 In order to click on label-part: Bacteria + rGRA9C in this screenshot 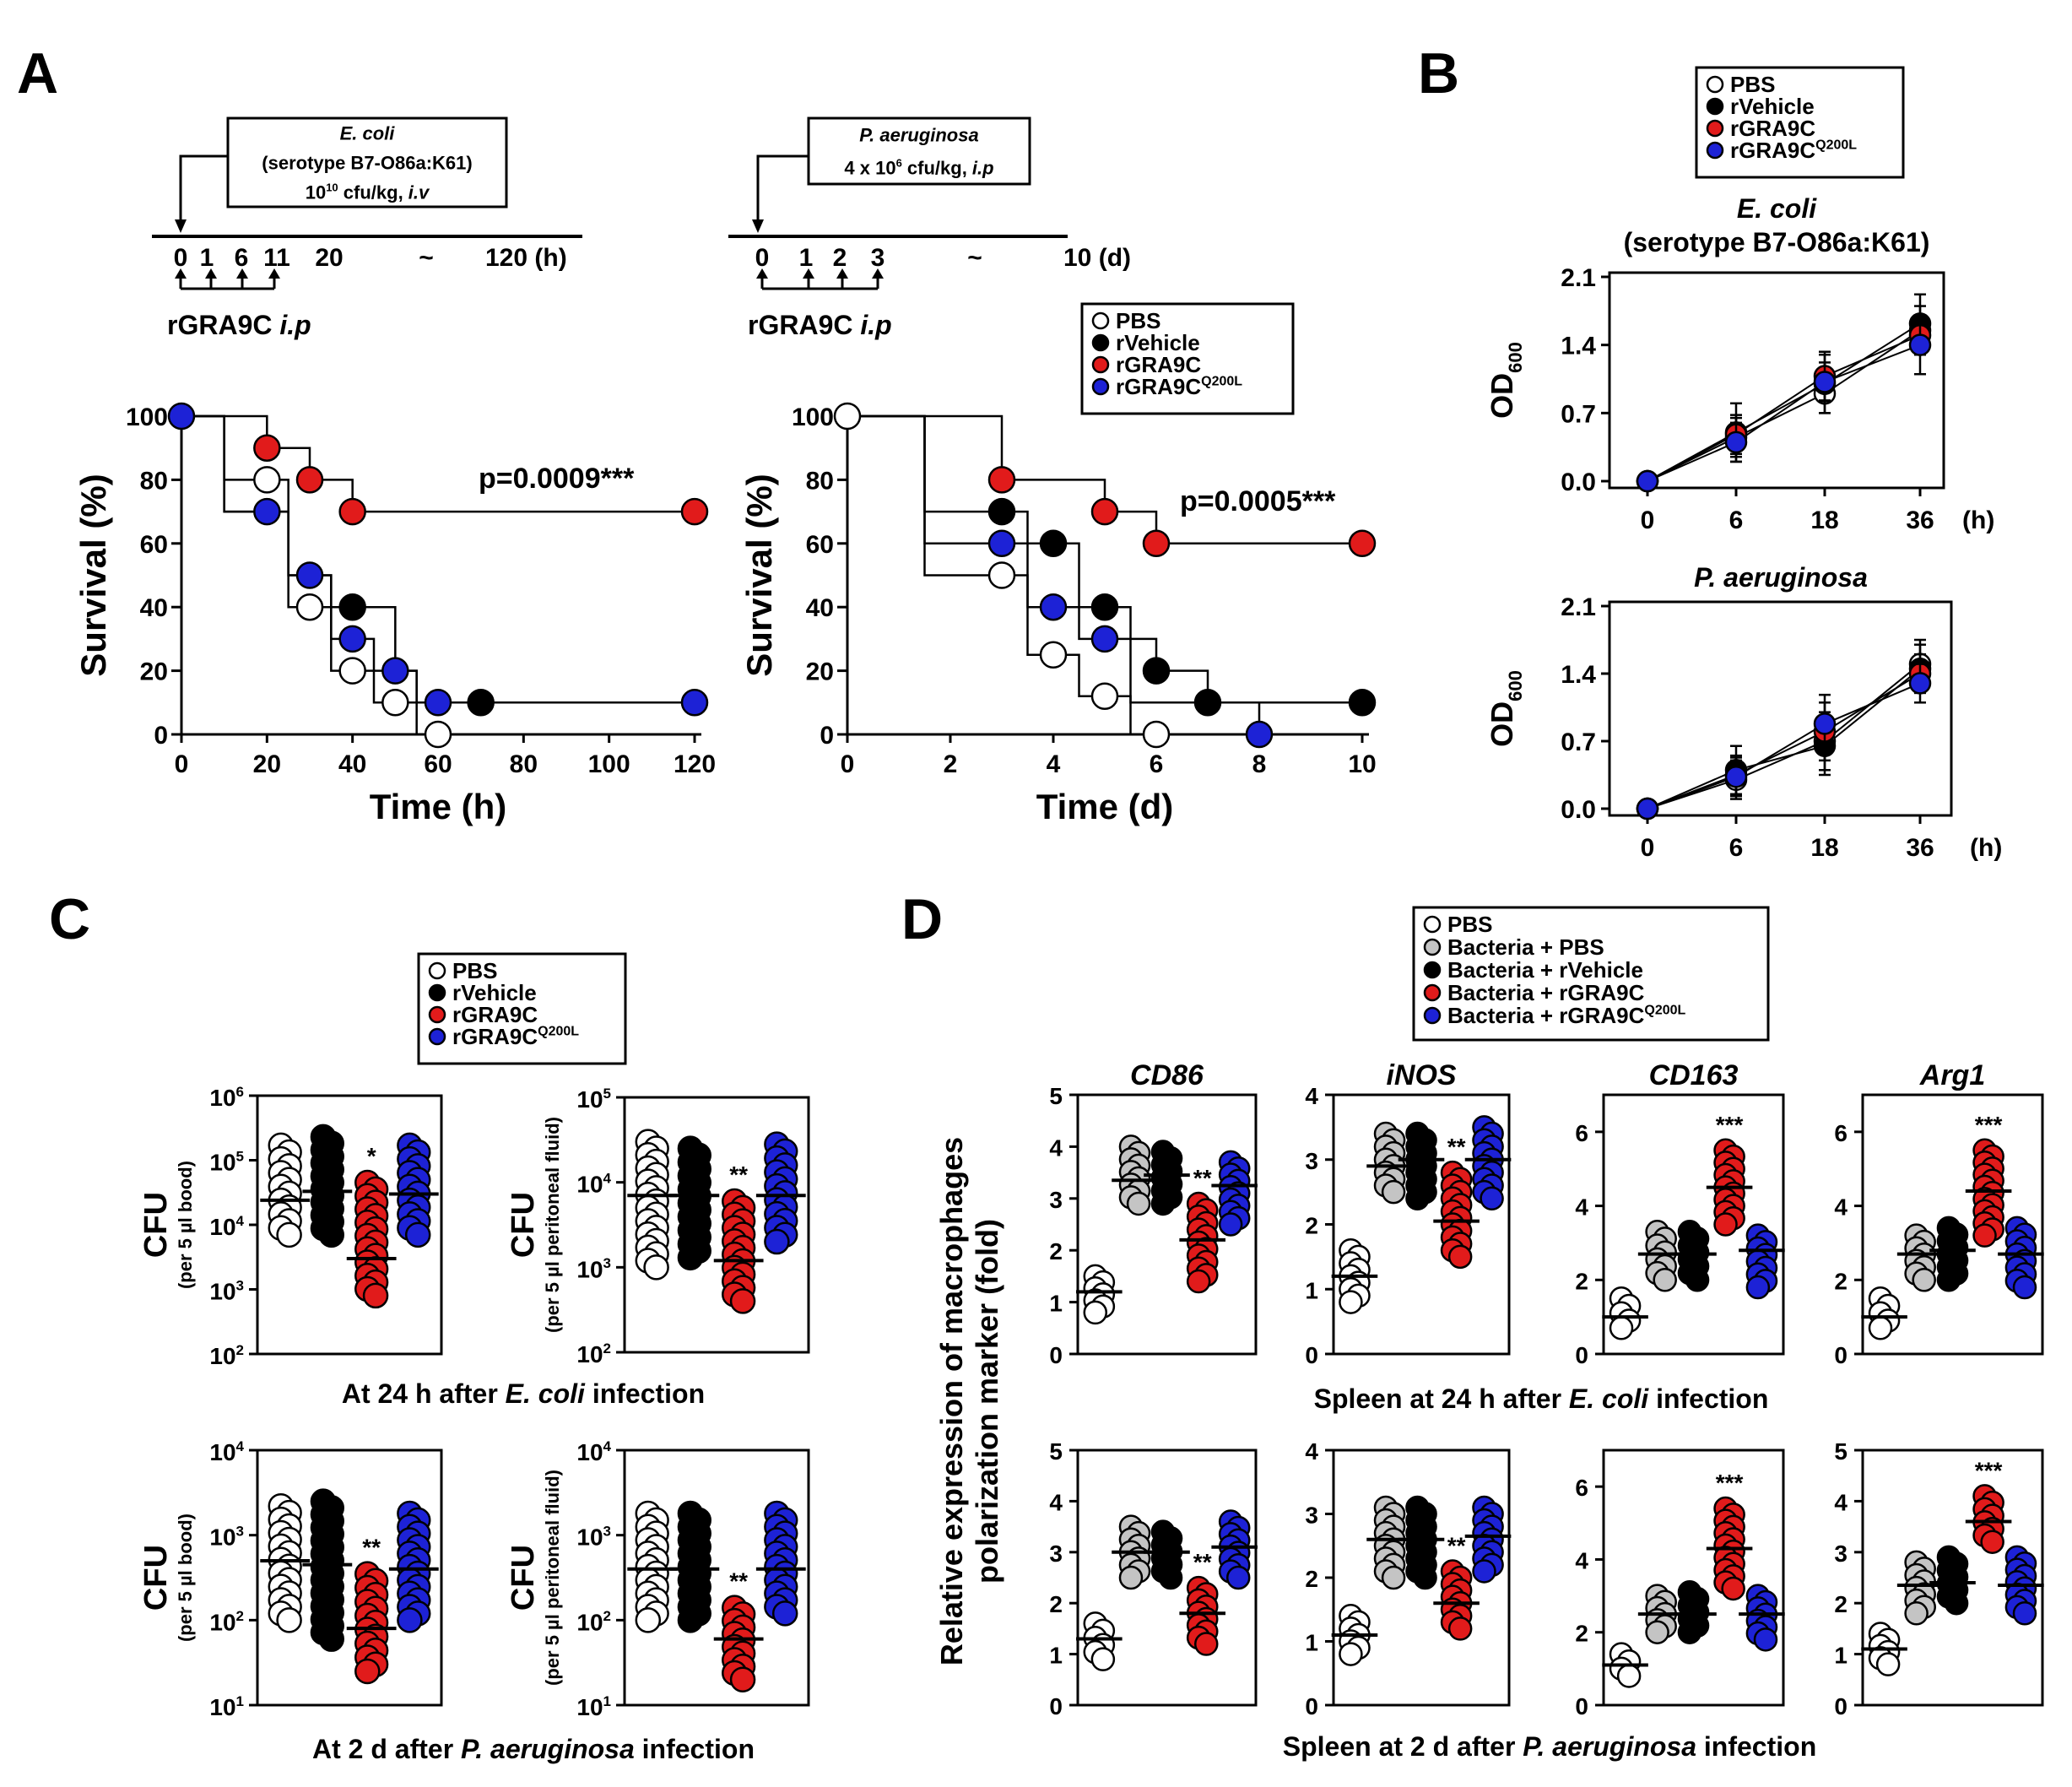, I will do `click(1546, 992)`.